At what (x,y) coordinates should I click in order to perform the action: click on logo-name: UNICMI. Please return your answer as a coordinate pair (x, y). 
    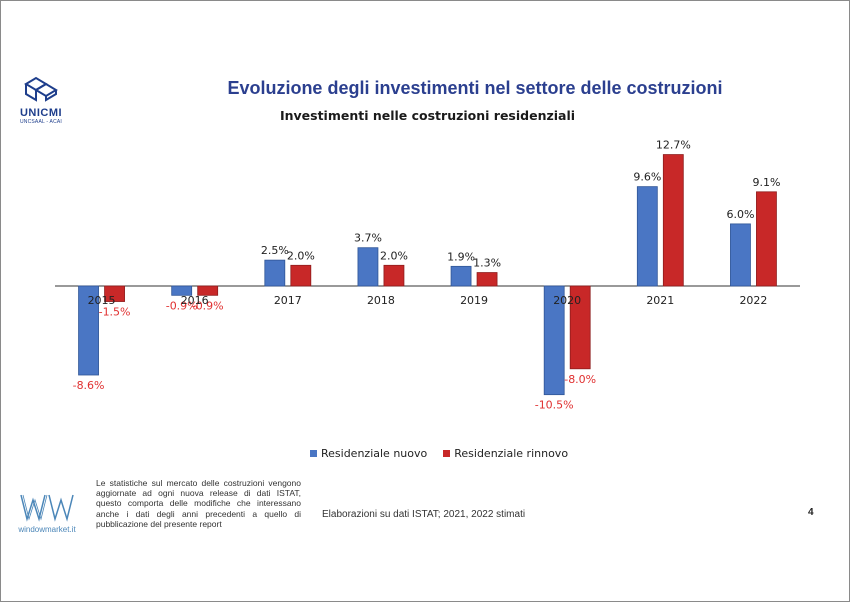
    Looking at the image, I should click on (41, 113).